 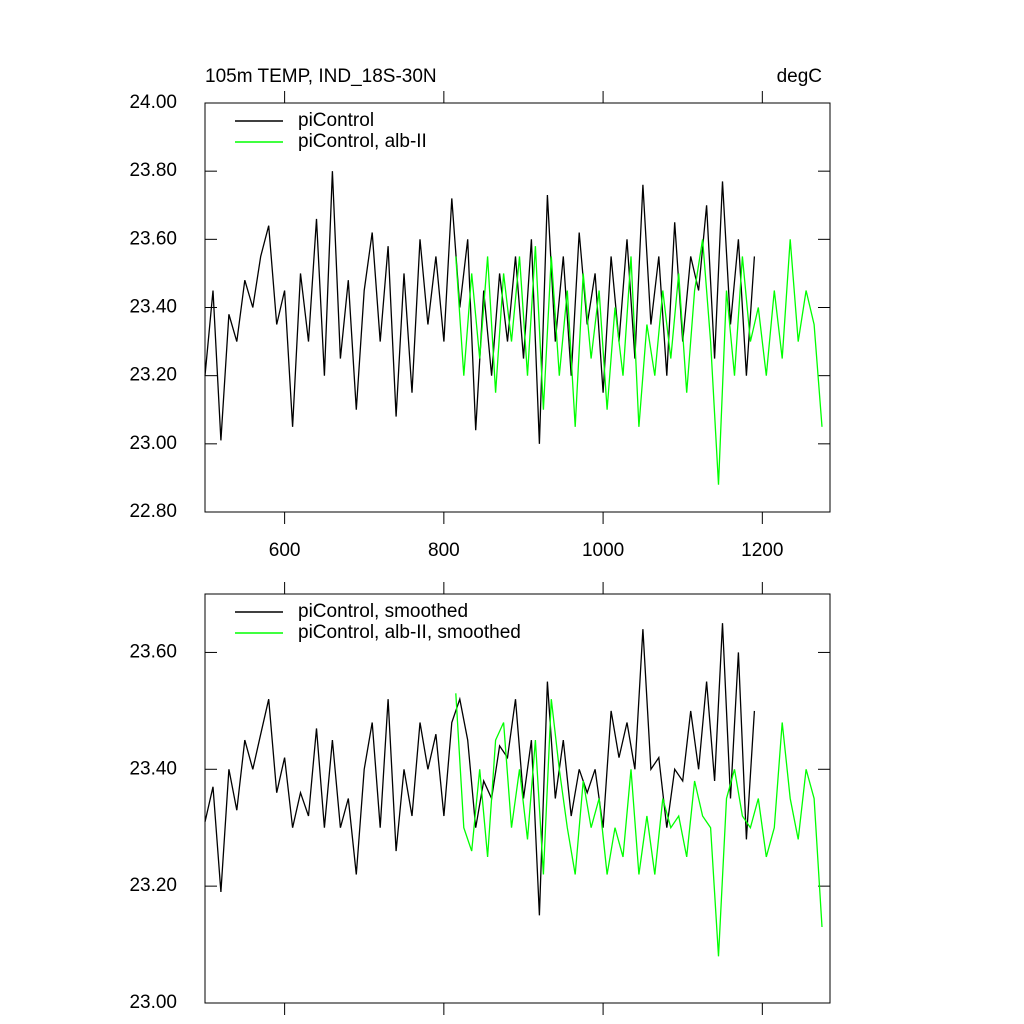 I want to click on x-tick-label: 800, so click(x=444, y=550).